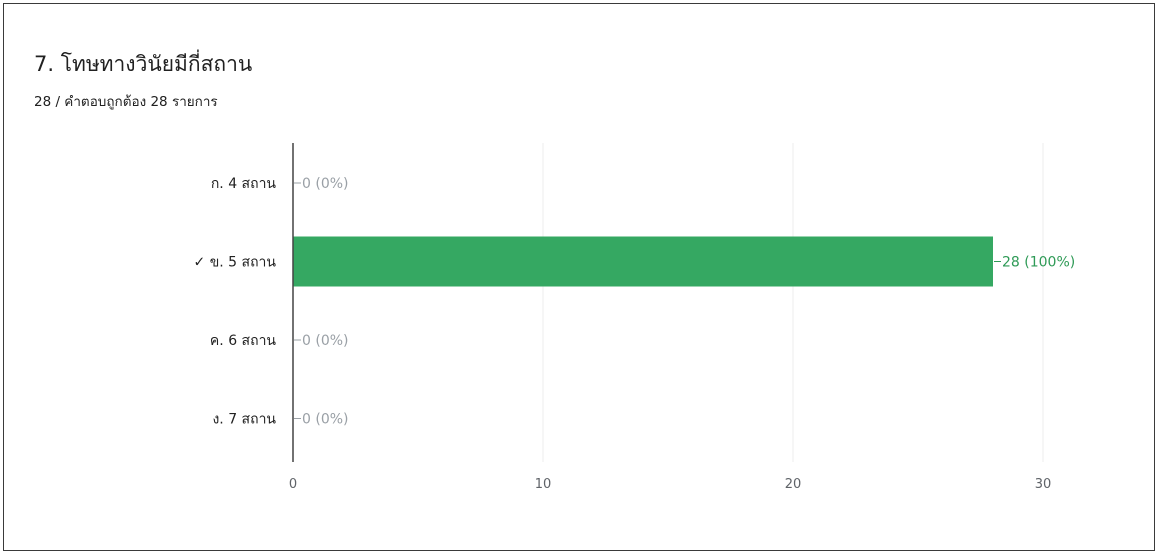 The width and height of the screenshot is (1160, 554). Describe the element at coordinates (643, 261) in the screenshot. I see `bar` at that location.